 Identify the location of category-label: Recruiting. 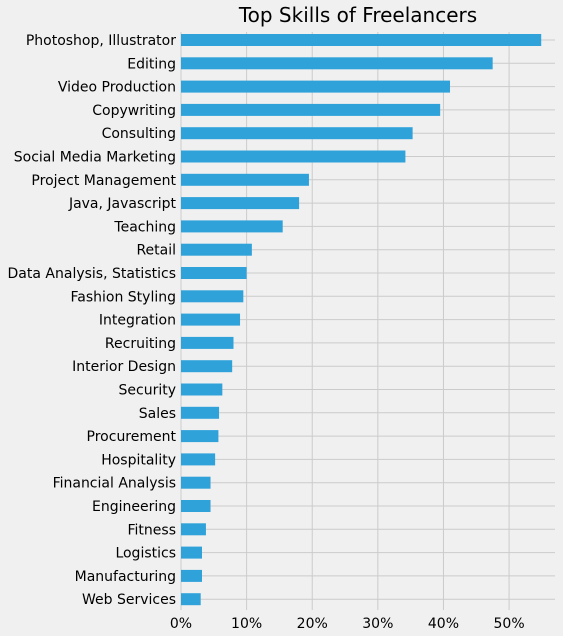
(140, 344).